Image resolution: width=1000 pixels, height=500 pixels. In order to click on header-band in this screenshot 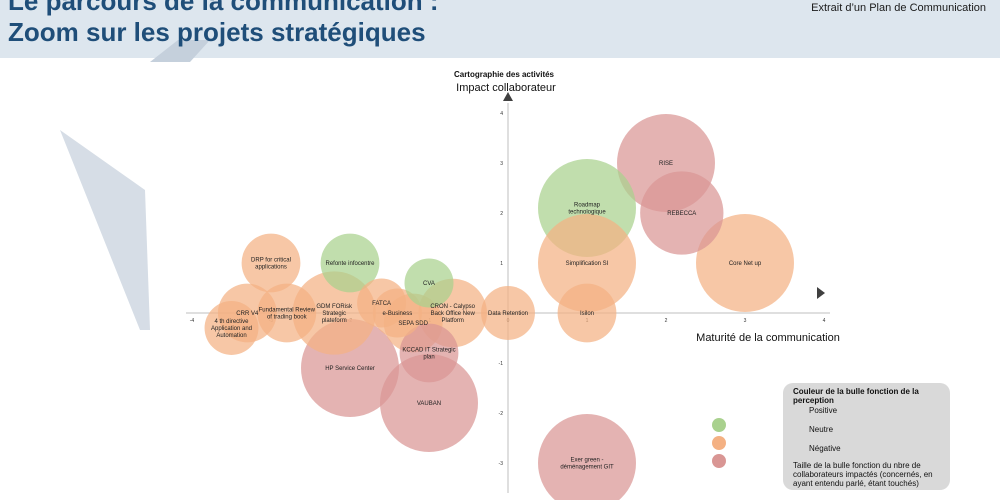, I will do `click(500, 29)`.